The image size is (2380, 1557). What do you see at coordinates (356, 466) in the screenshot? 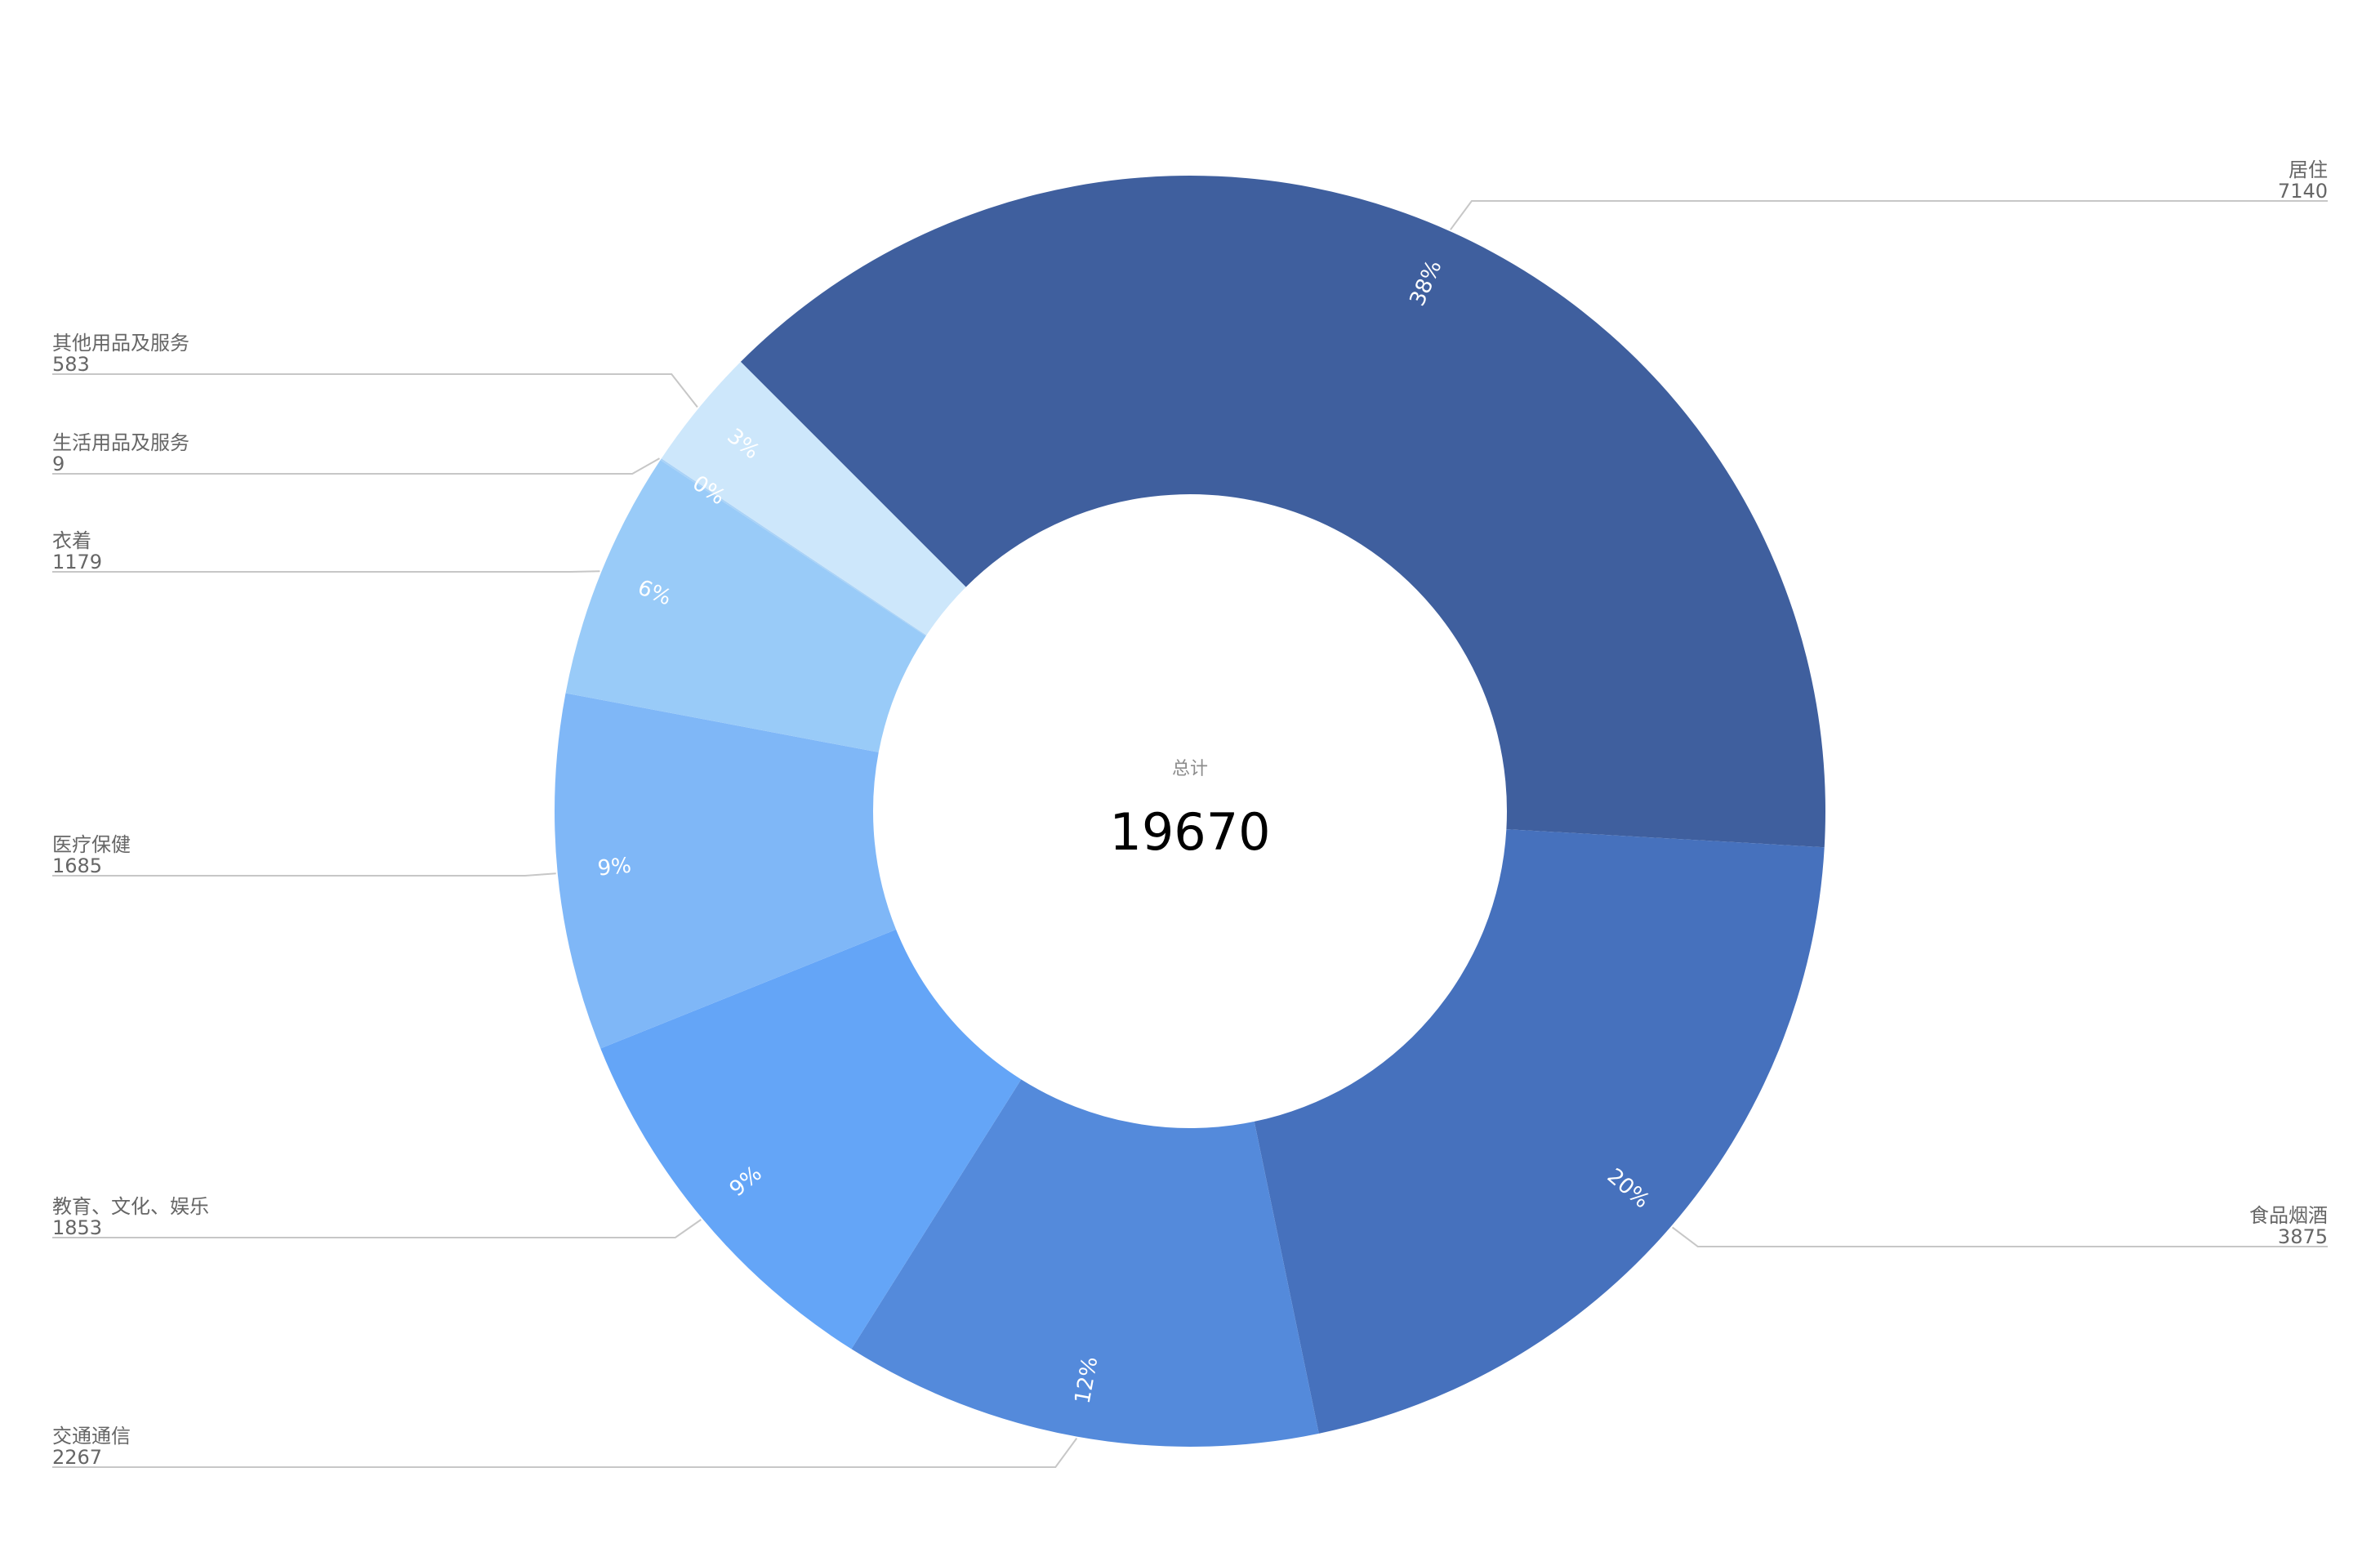
I see `slice-6-leader-line` at bounding box center [356, 466].